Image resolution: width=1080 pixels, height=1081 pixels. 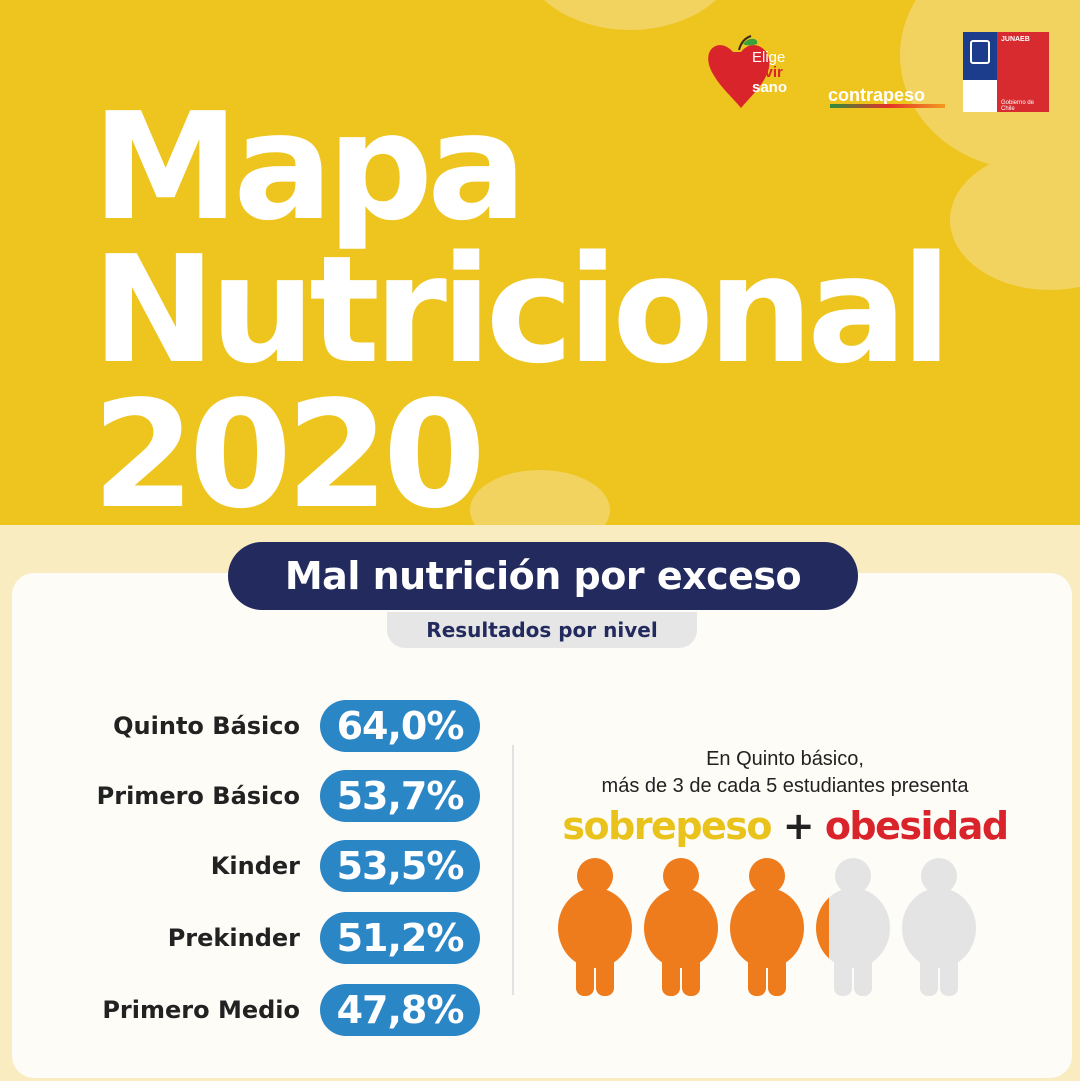 What do you see at coordinates (542, 630) in the screenshot?
I see `section-subtitle: Resultados por nivel` at bounding box center [542, 630].